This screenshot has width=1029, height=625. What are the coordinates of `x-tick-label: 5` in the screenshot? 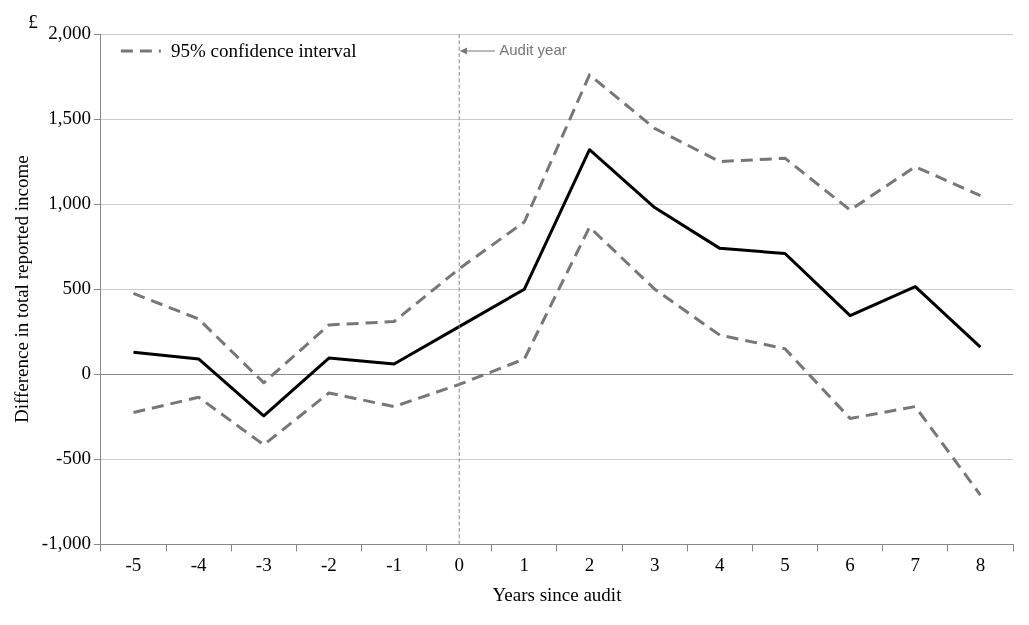 It's located at (785, 564).